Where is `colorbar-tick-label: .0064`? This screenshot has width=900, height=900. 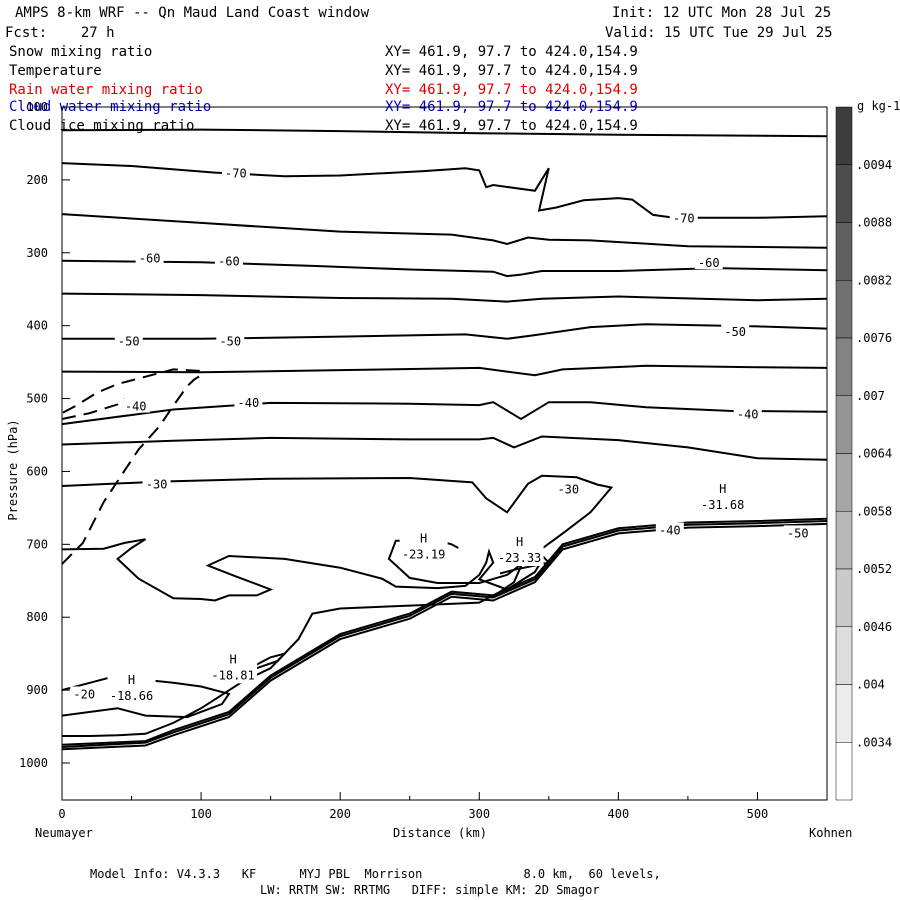 colorbar-tick-label: .0064 is located at coordinates (874, 454).